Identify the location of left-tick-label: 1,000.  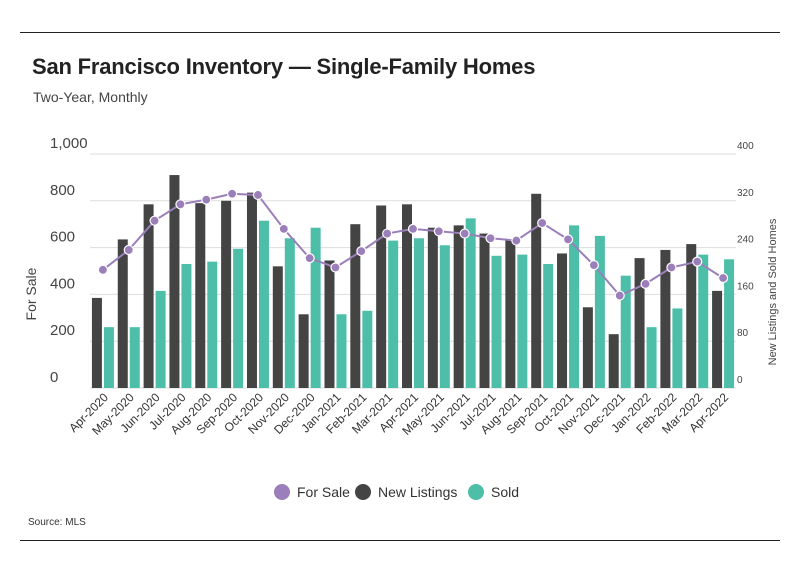
(69, 143).